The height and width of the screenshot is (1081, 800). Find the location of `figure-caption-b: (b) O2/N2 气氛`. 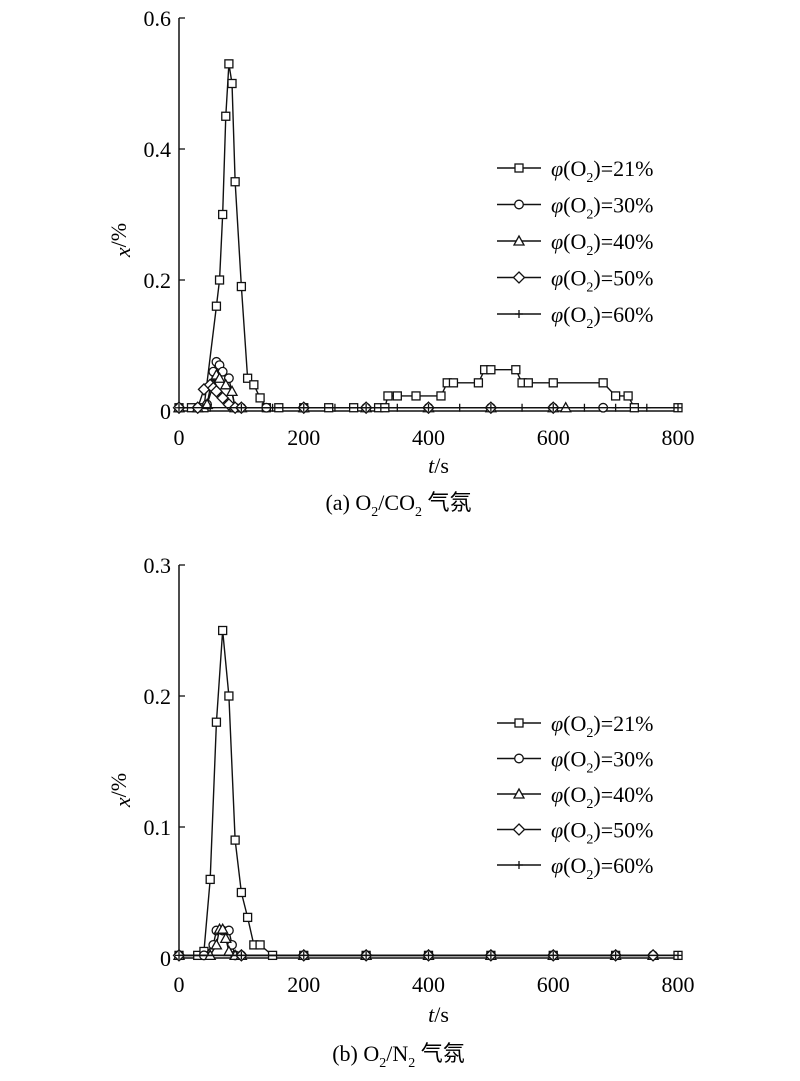

figure-caption-b: (b) O2/N2 气氛 is located at coordinates (398, 1056).